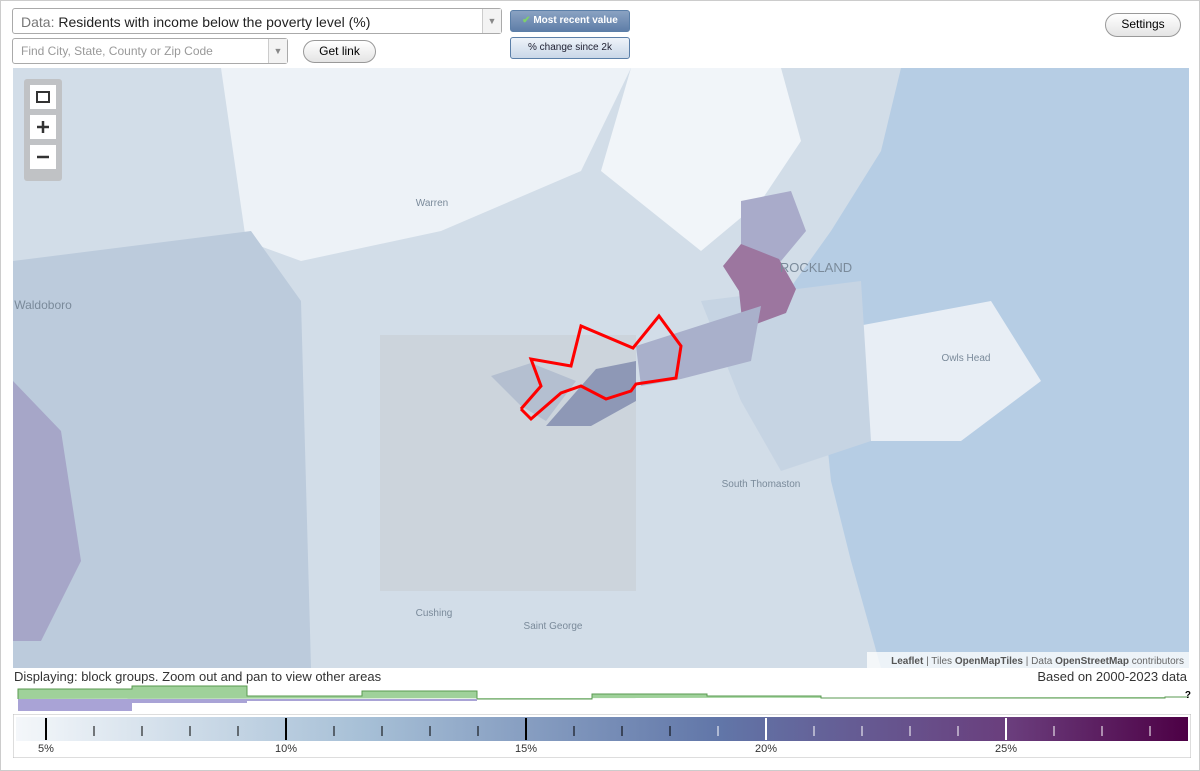  Describe the element at coordinates (575, 20) in the screenshot. I see `mode-recent-label: Most recent value` at that location.